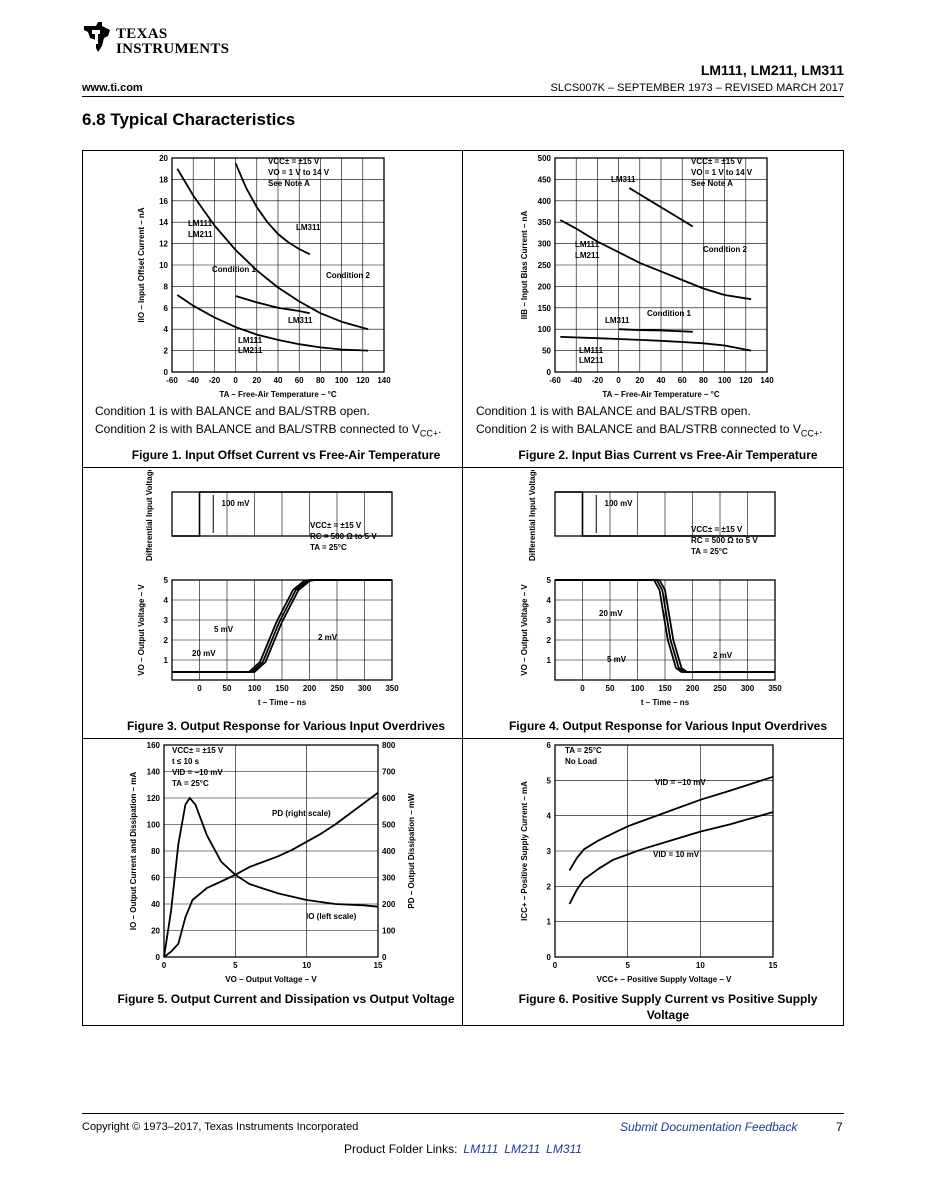 The width and height of the screenshot is (926, 1198). Describe the element at coordinates (301, 813) in the screenshot. I see `series-label-pd: PD (right scale)` at that location.